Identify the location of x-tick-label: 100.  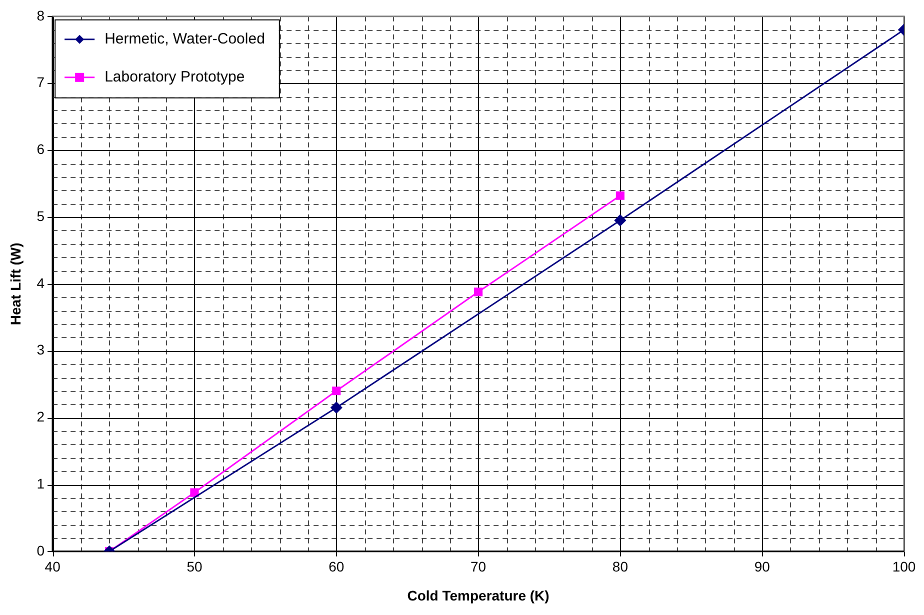
(904, 566).